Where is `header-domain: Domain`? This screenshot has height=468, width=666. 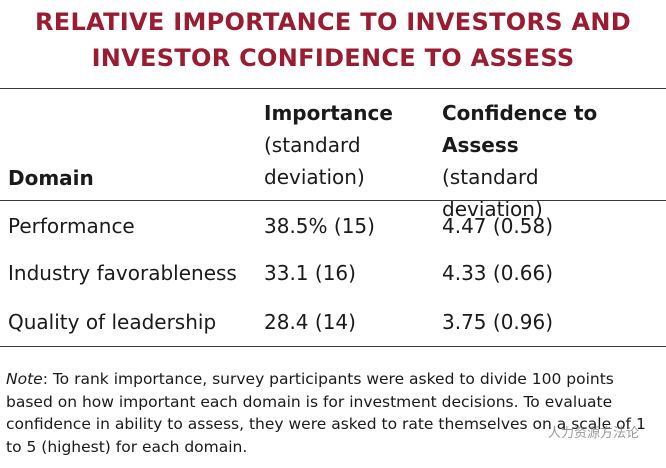
header-domain: Domain is located at coordinates (51, 178).